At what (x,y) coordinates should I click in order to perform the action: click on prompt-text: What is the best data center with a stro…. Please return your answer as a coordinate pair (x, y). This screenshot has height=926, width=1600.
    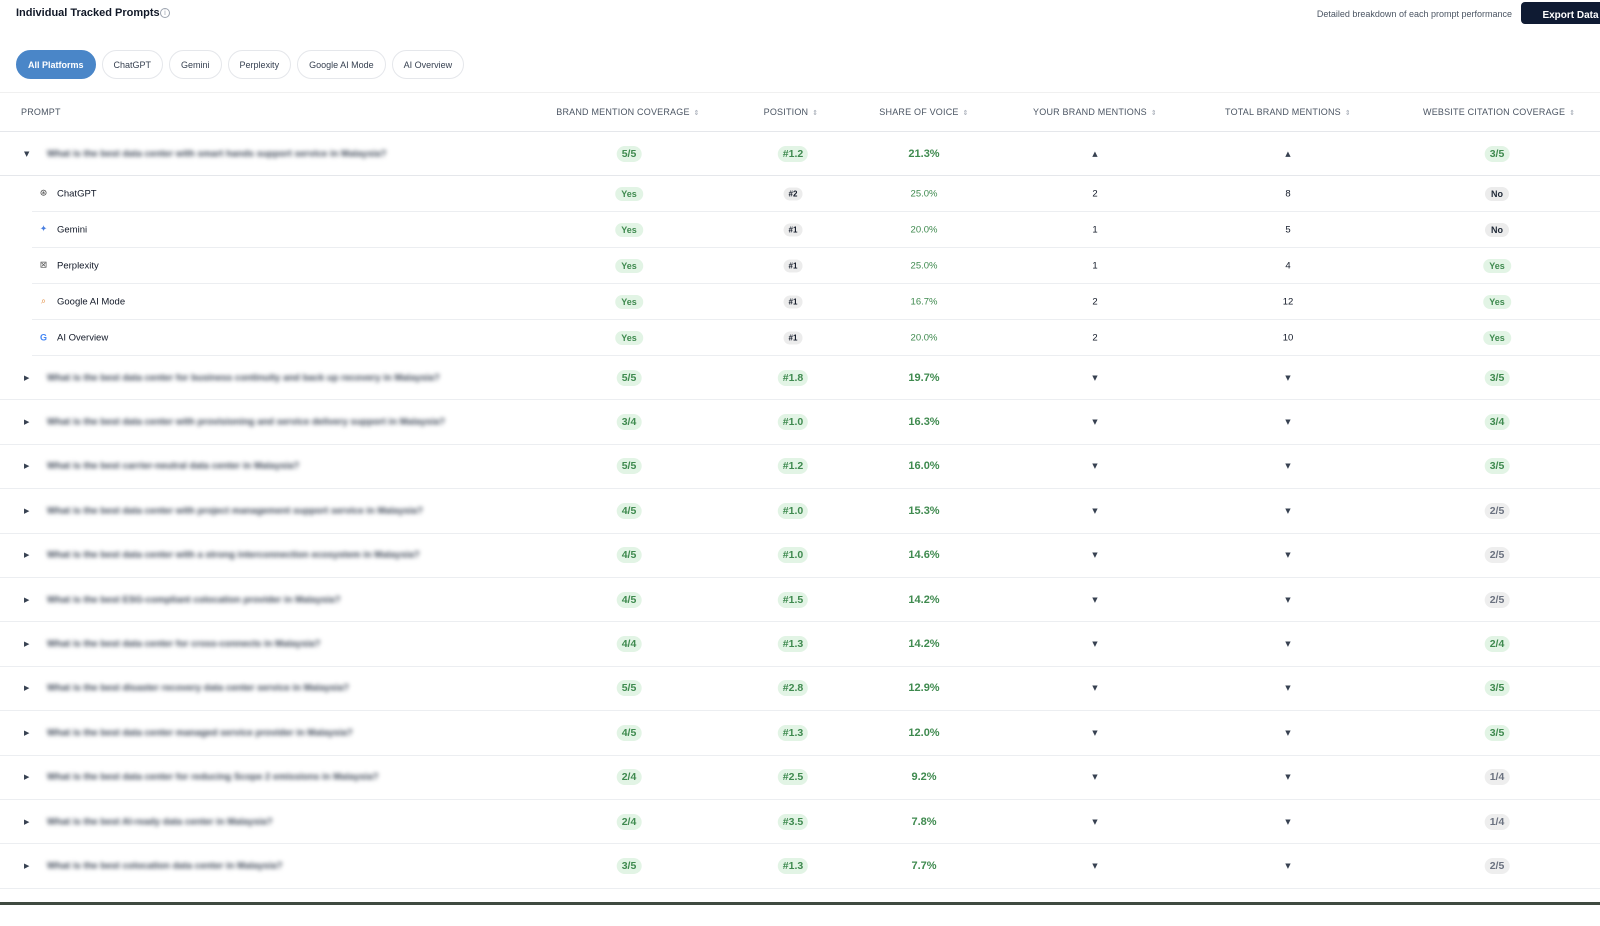
    Looking at the image, I should click on (233, 555).